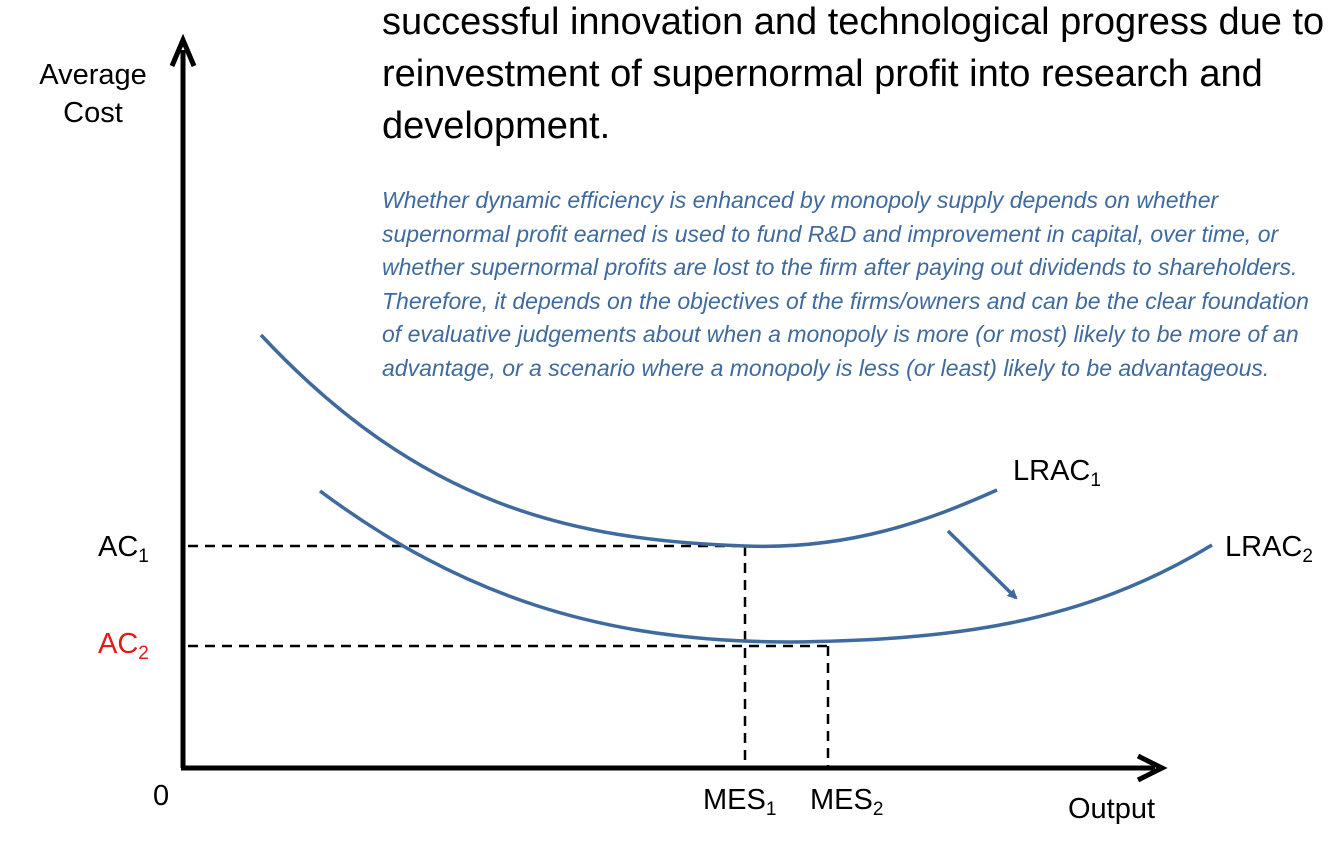 Image resolution: width=1334 pixels, height=848 pixels. I want to click on shift-arrow, so click(982, 564).